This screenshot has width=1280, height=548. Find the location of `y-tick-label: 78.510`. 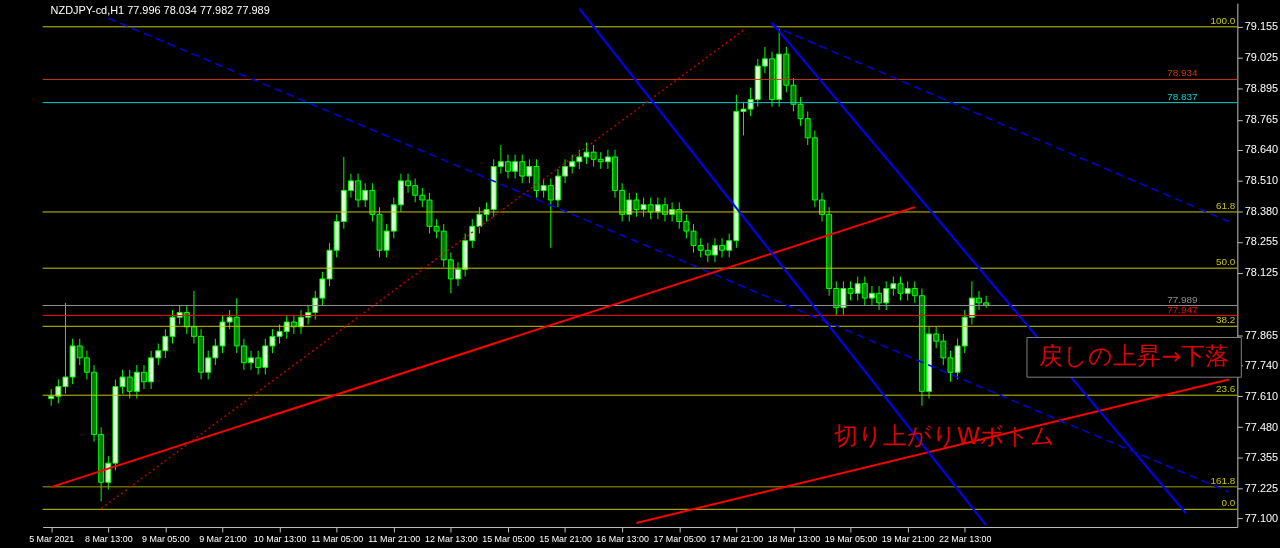

y-tick-label: 78.510 is located at coordinates (1261, 180).